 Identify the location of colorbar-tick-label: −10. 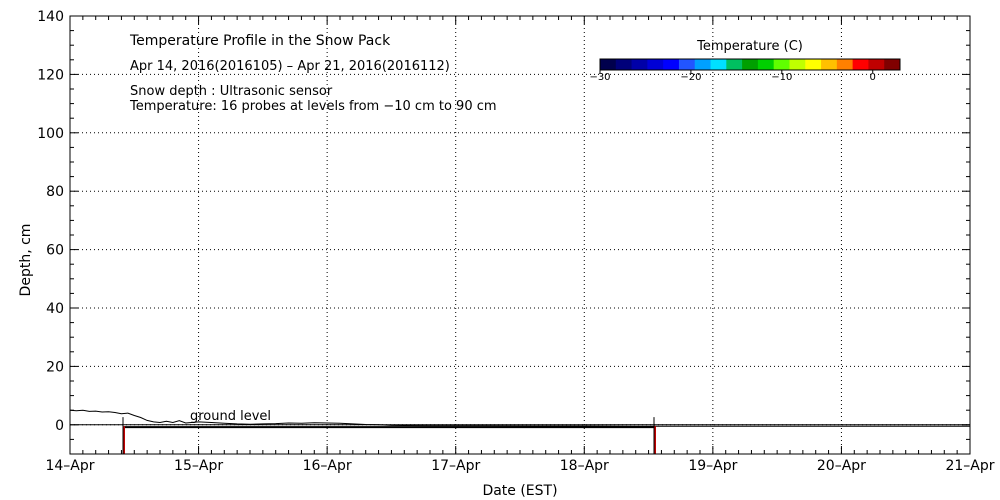
(781, 77).